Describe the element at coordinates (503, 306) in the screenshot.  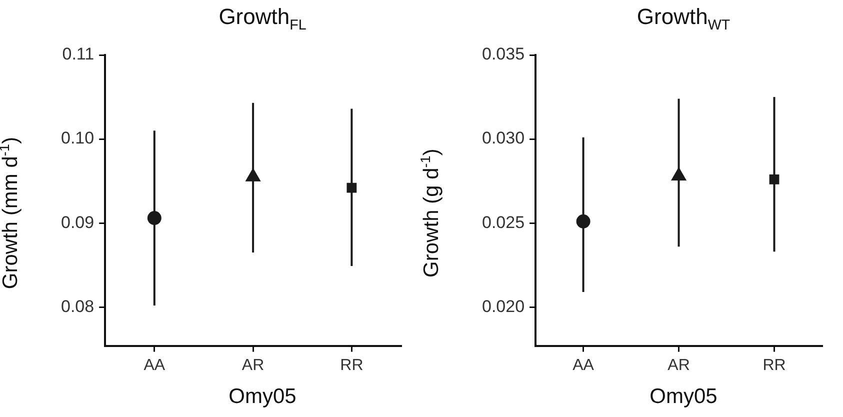
I see `y-tick-label: 0.020` at that location.